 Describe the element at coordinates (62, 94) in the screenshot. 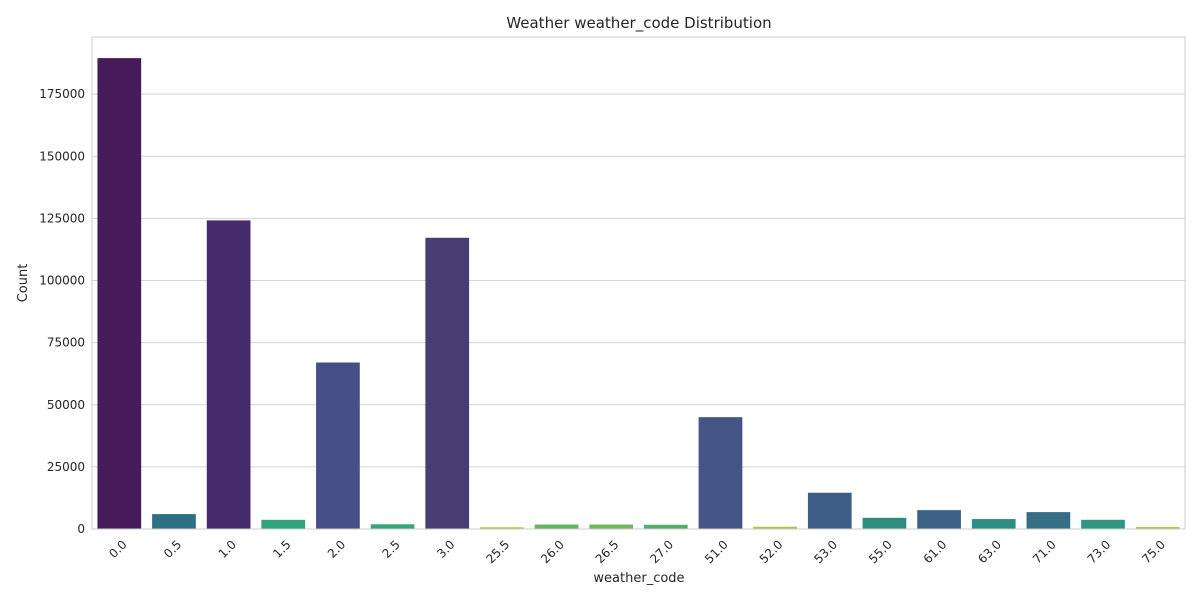

I see `y-tick-label: 175000` at that location.